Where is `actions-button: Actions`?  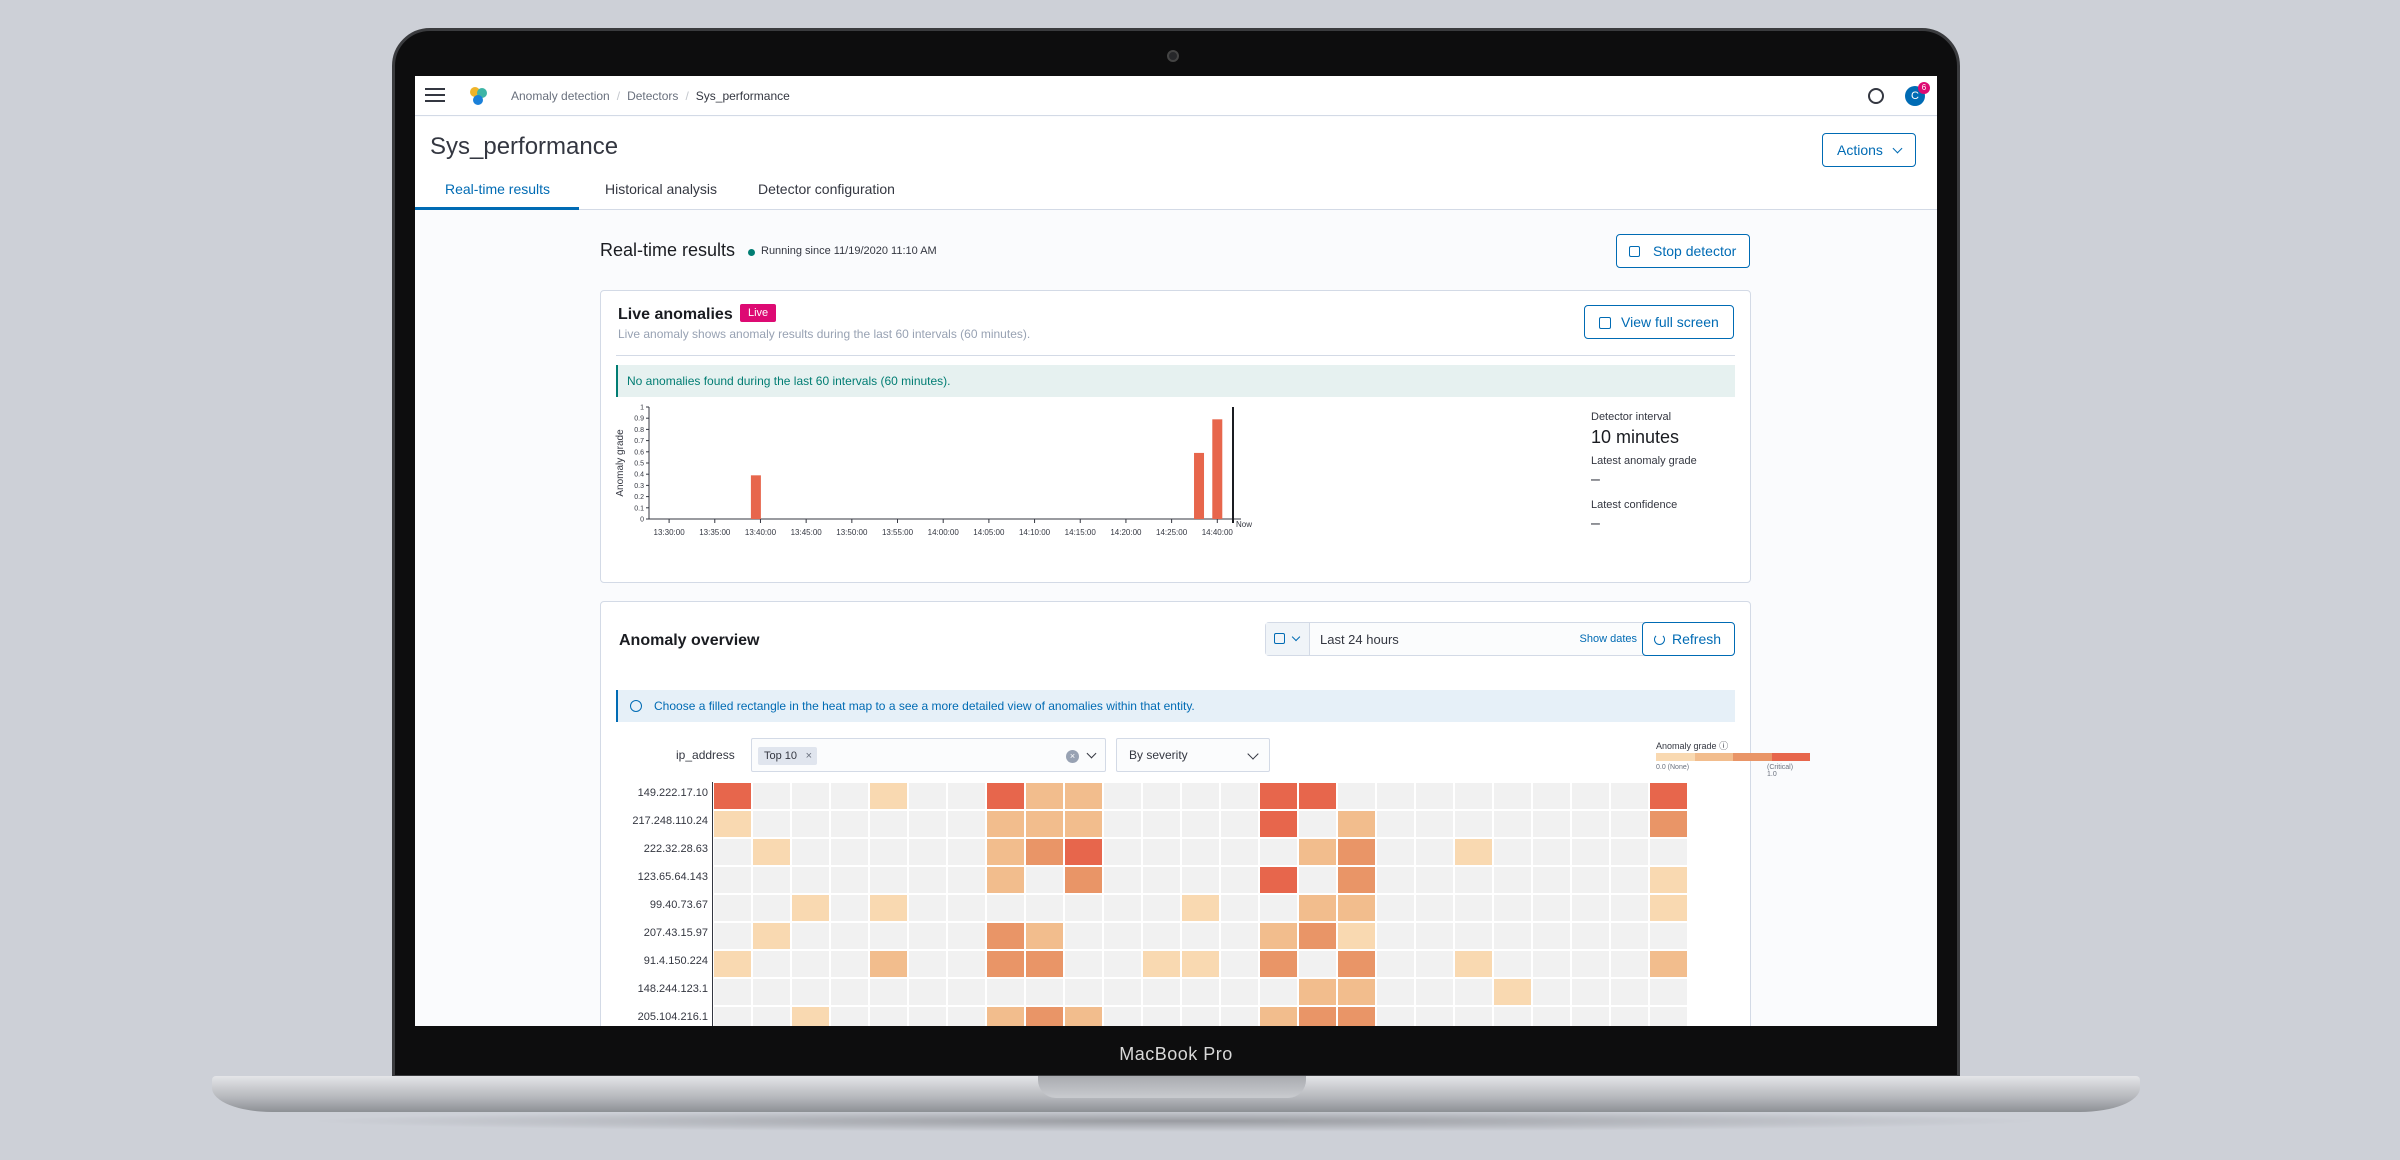 actions-button: Actions is located at coordinates (1869, 150).